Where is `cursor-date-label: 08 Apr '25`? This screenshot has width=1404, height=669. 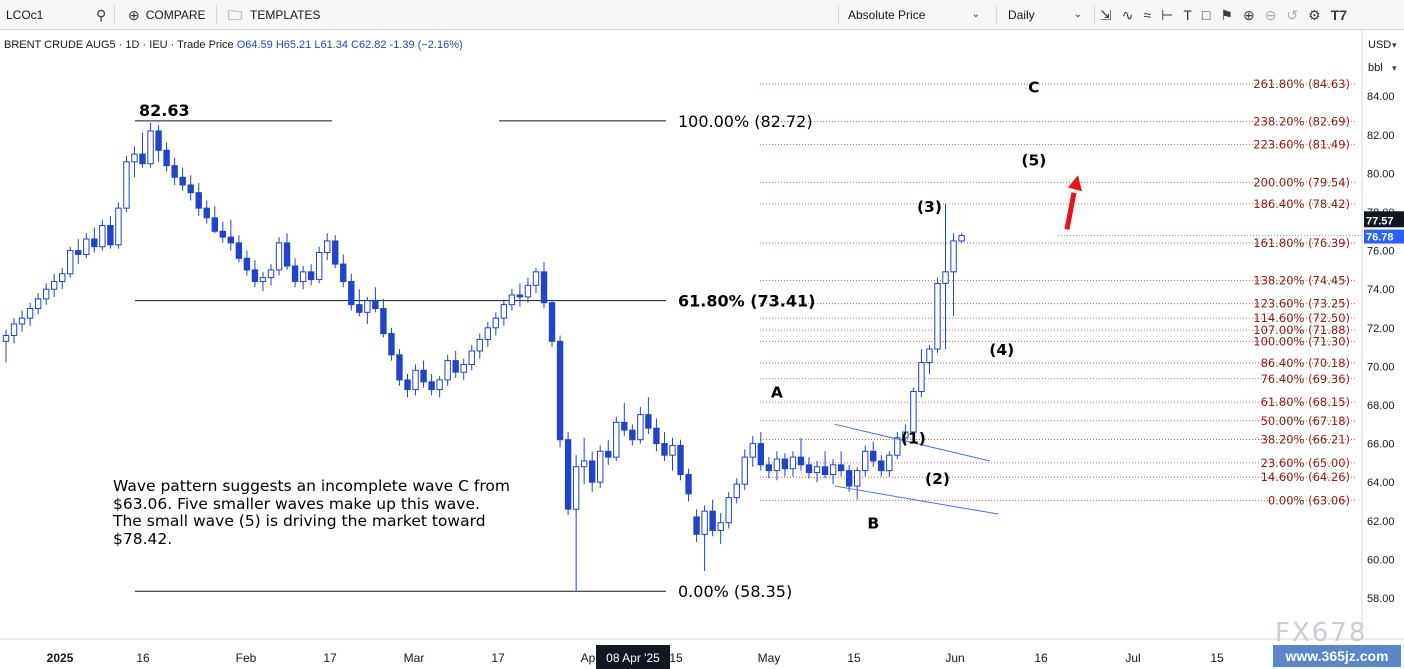 cursor-date-label: 08 Apr '25 is located at coordinates (633, 658).